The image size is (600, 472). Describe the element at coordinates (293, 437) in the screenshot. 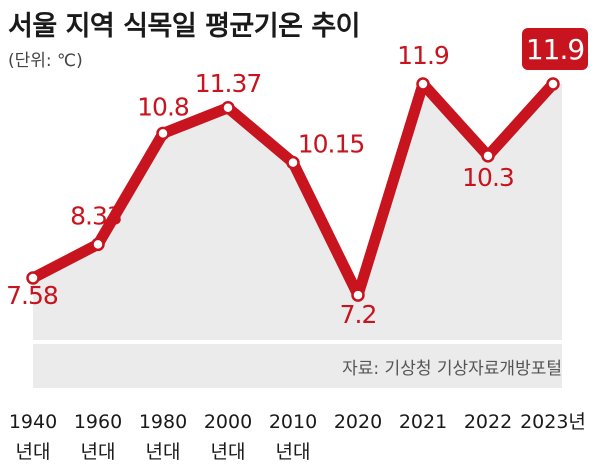

I see `x-tick-label: 2010 년대` at that location.